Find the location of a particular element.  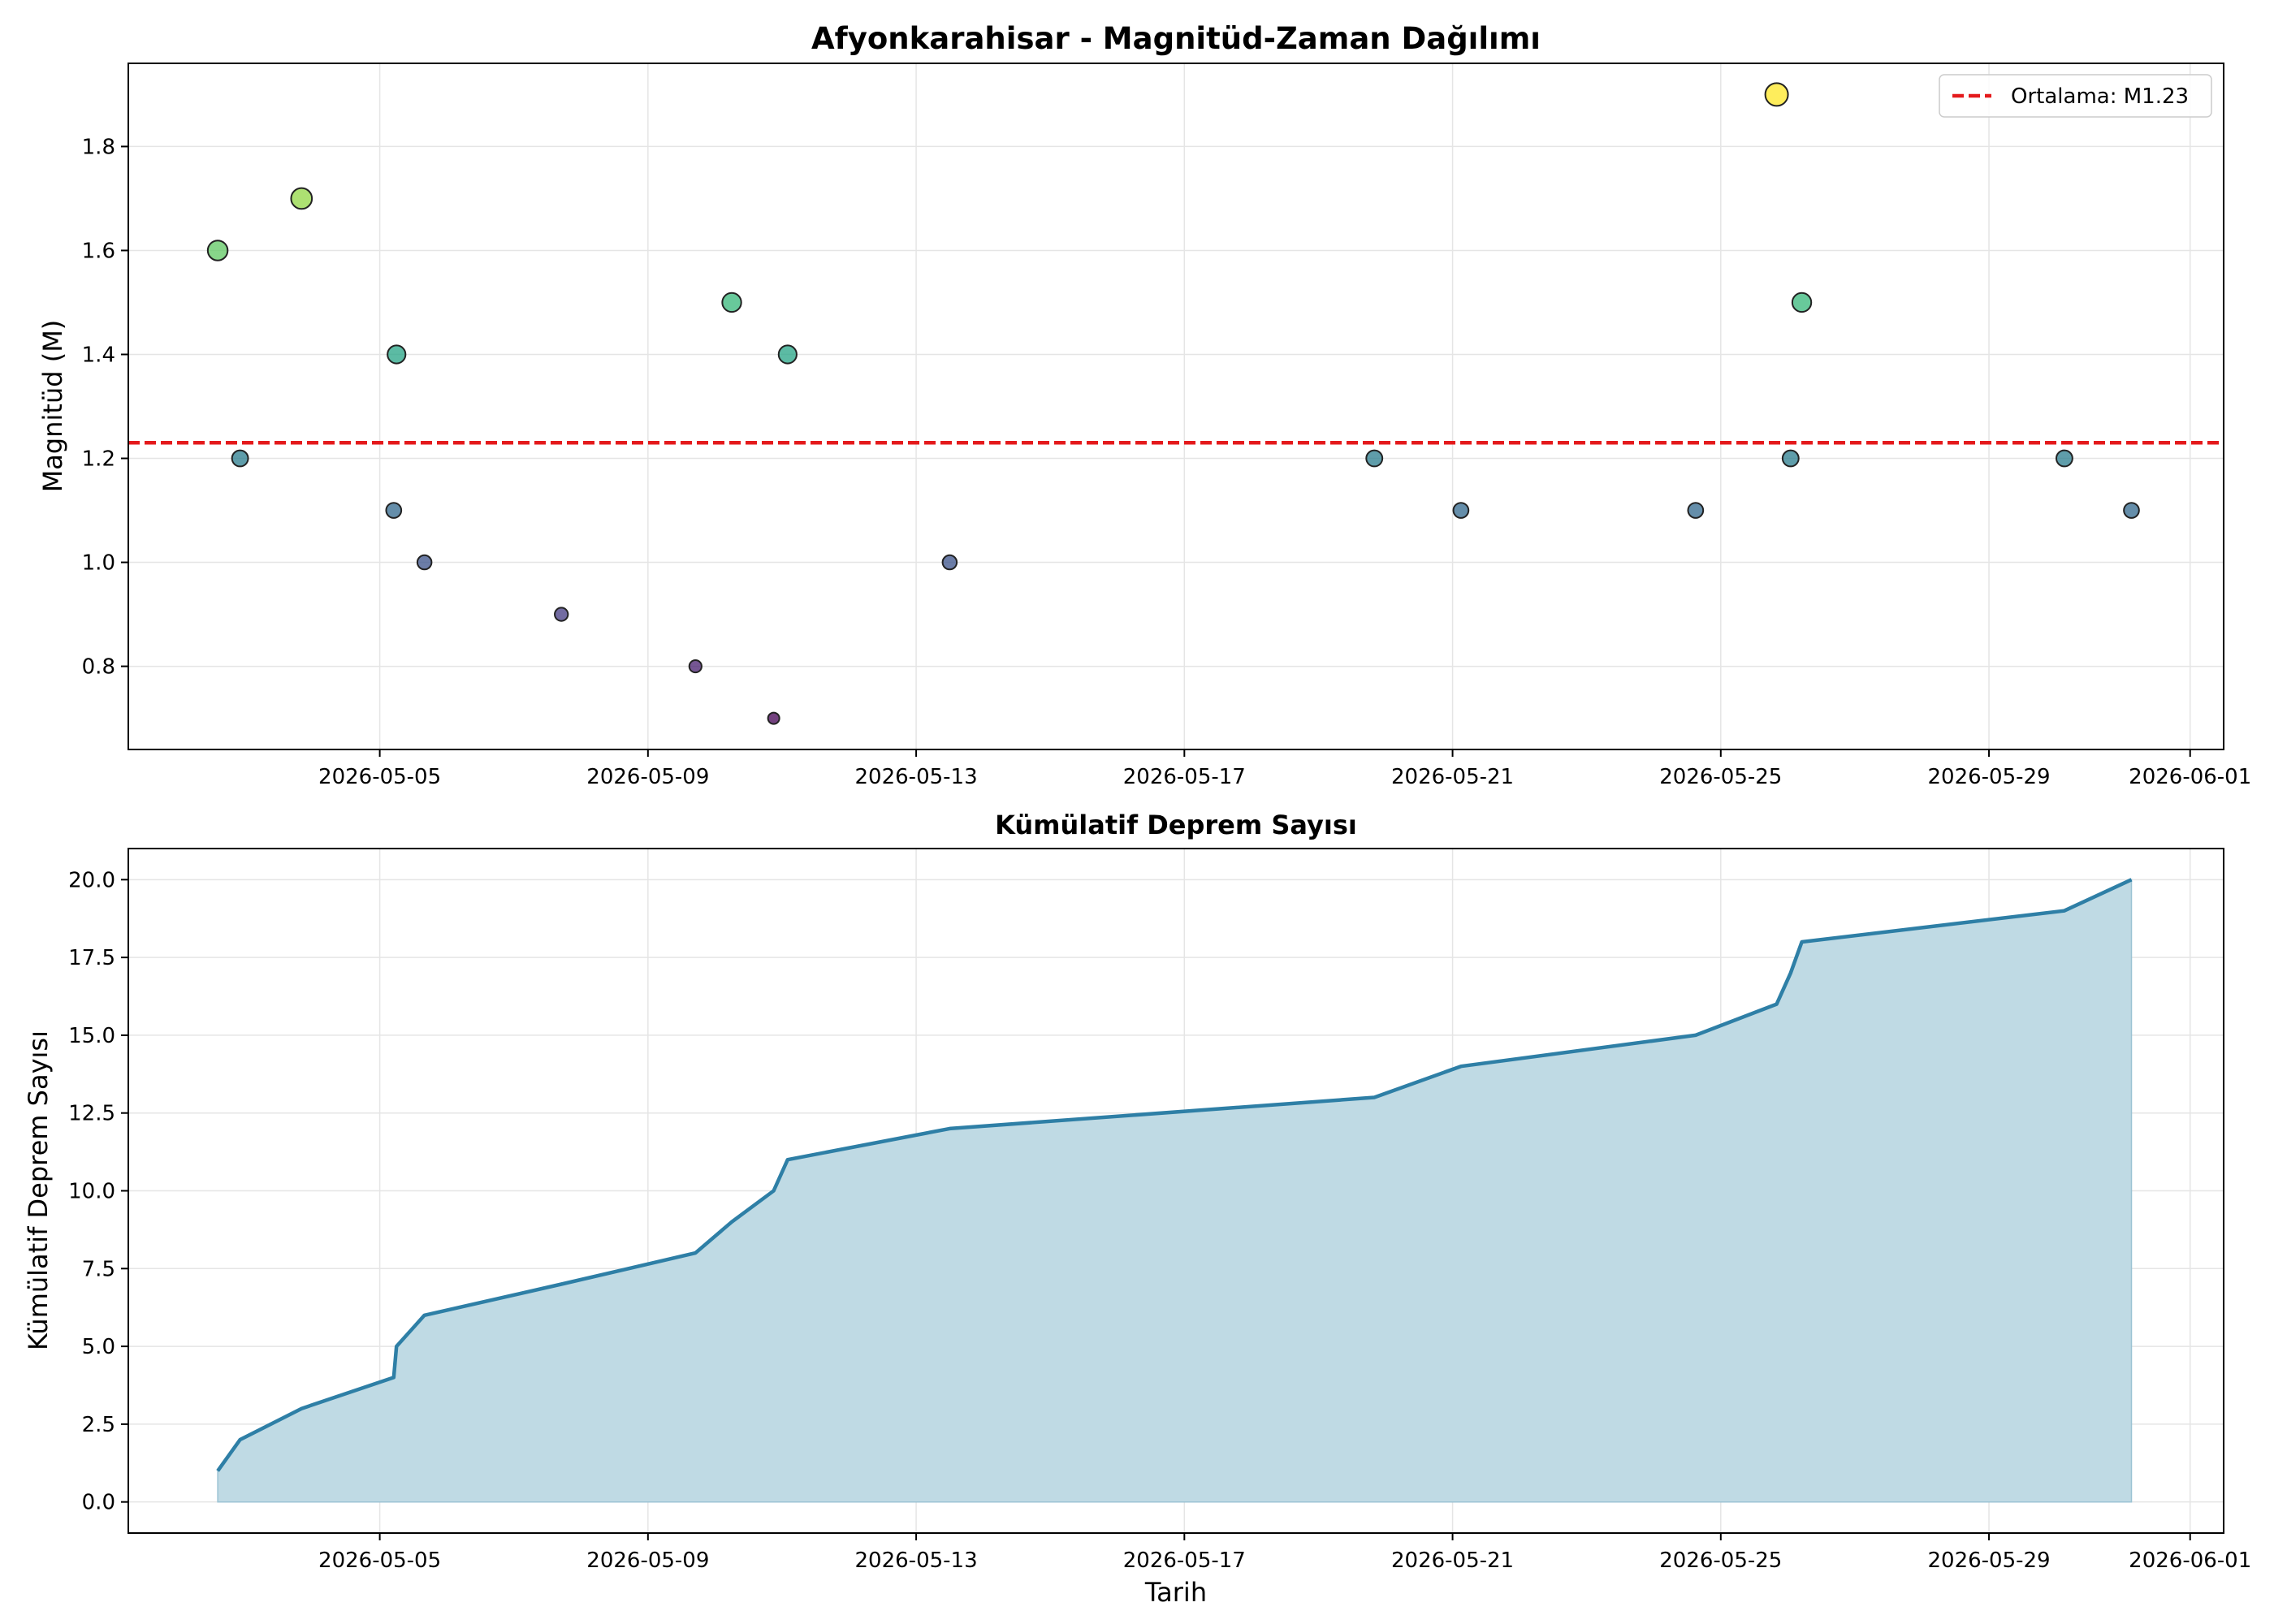

y-tick-label: 1.8 is located at coordinates (98, 147).